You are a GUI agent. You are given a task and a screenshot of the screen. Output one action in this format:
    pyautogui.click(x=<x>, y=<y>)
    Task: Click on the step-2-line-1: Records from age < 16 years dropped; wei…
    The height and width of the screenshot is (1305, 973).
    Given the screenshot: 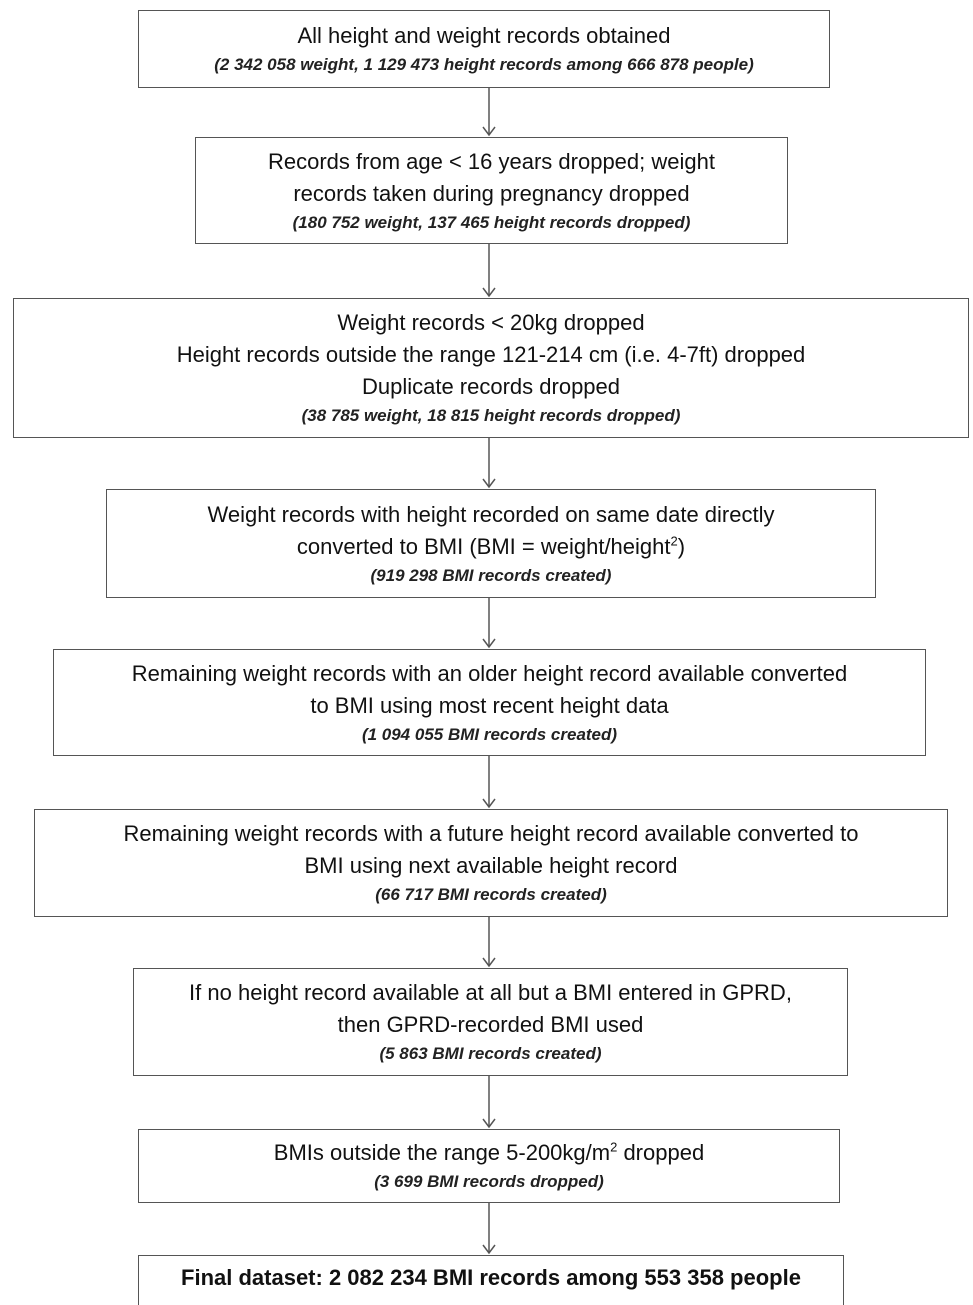 What is the action you would take?
    pyautogui.click(x=491, y=161)
    